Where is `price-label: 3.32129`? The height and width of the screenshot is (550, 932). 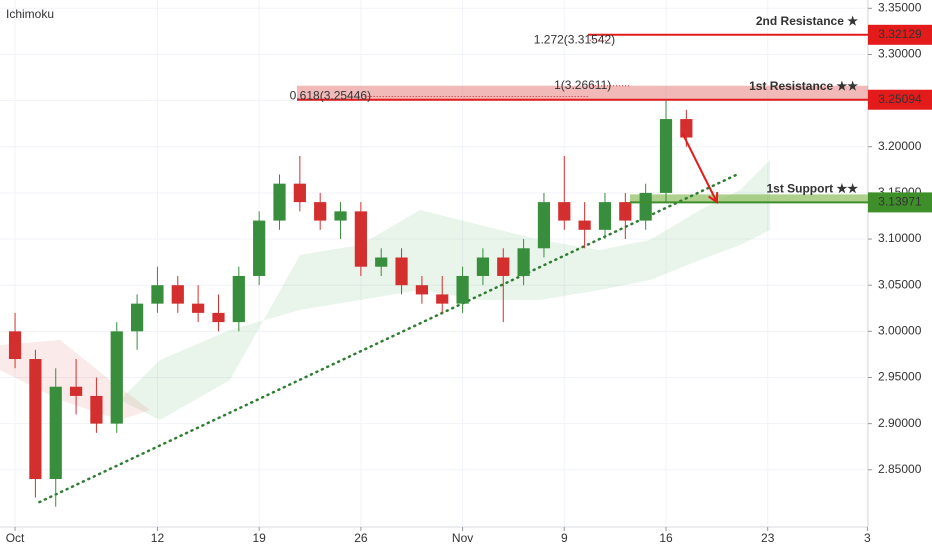 price-label: 3.32129 is located at coordinates (900, 34).